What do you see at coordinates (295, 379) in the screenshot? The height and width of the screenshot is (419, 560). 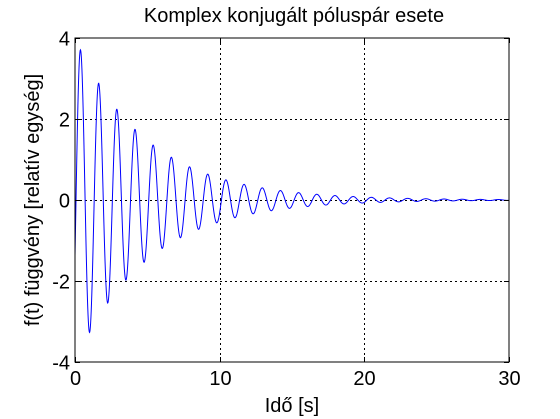 I see `x-tick-labels: 0 10 20 30` at bounding box center [295, 379].